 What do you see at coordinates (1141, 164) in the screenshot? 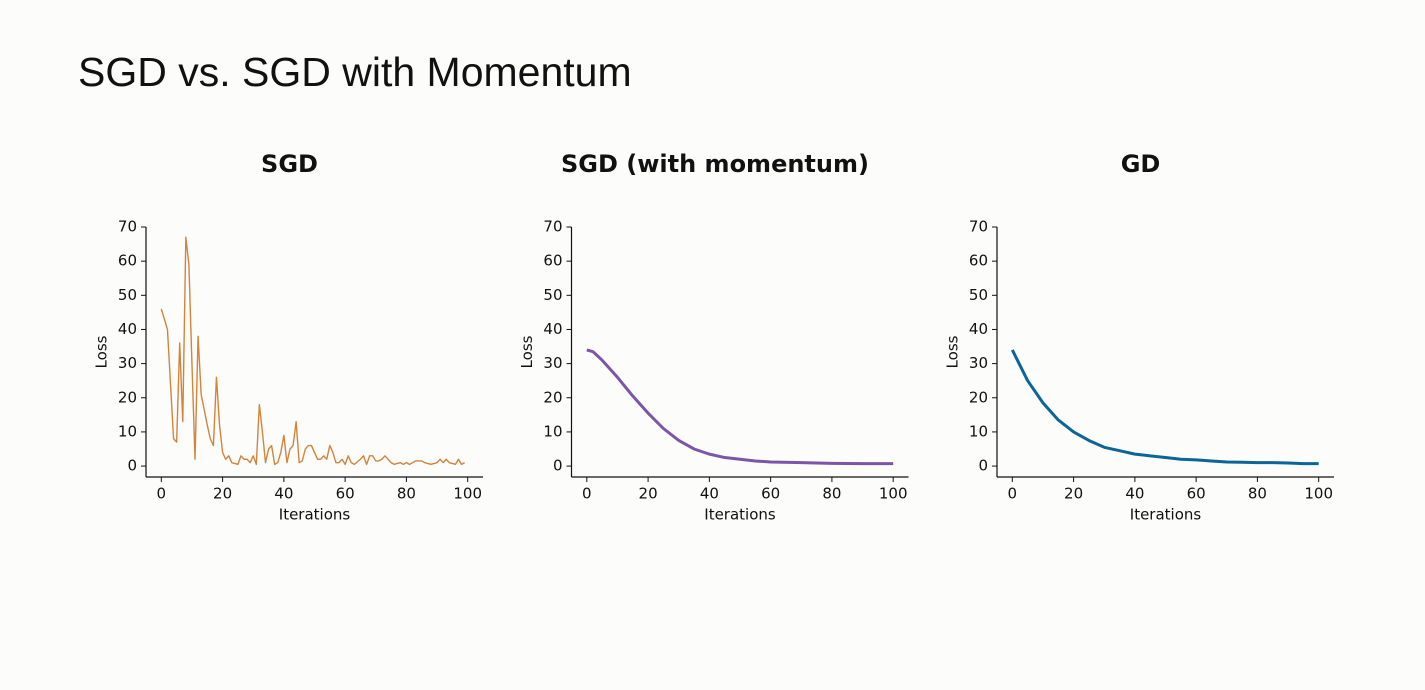
I see `chart-title: GD` at bounding box center [1141, 164].